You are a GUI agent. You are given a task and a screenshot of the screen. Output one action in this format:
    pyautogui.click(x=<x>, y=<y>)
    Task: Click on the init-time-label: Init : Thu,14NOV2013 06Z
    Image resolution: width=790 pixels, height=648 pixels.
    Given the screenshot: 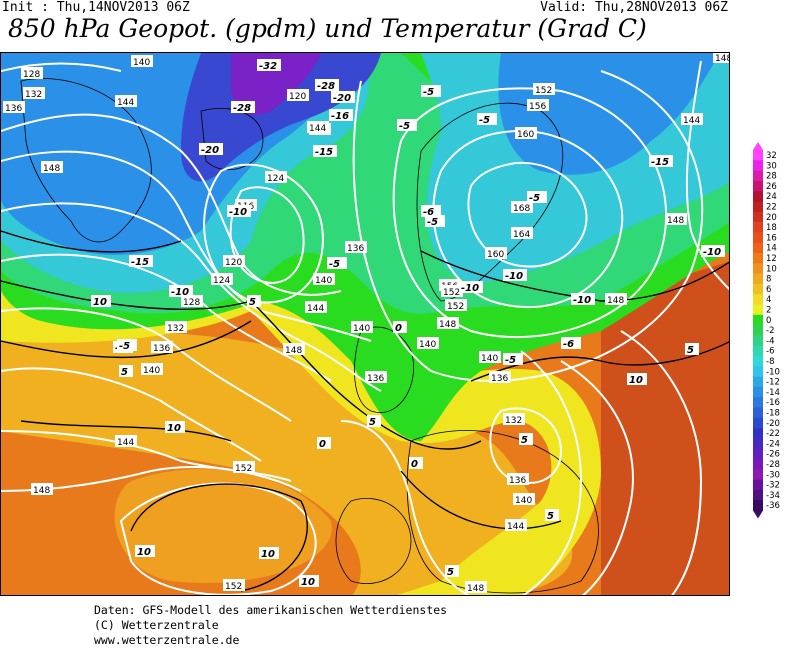 What is the action you would take?
    pyautogui.click(x=96, y=7)
    